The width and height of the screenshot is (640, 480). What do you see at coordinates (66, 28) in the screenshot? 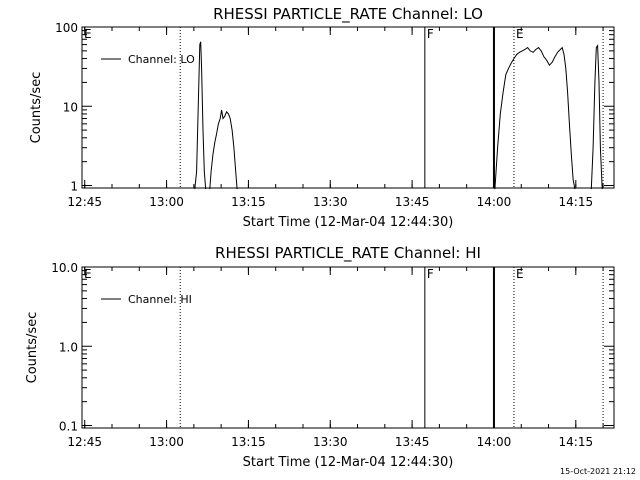
I see `y-tick-label: 100` at bounding box center [66, 28].